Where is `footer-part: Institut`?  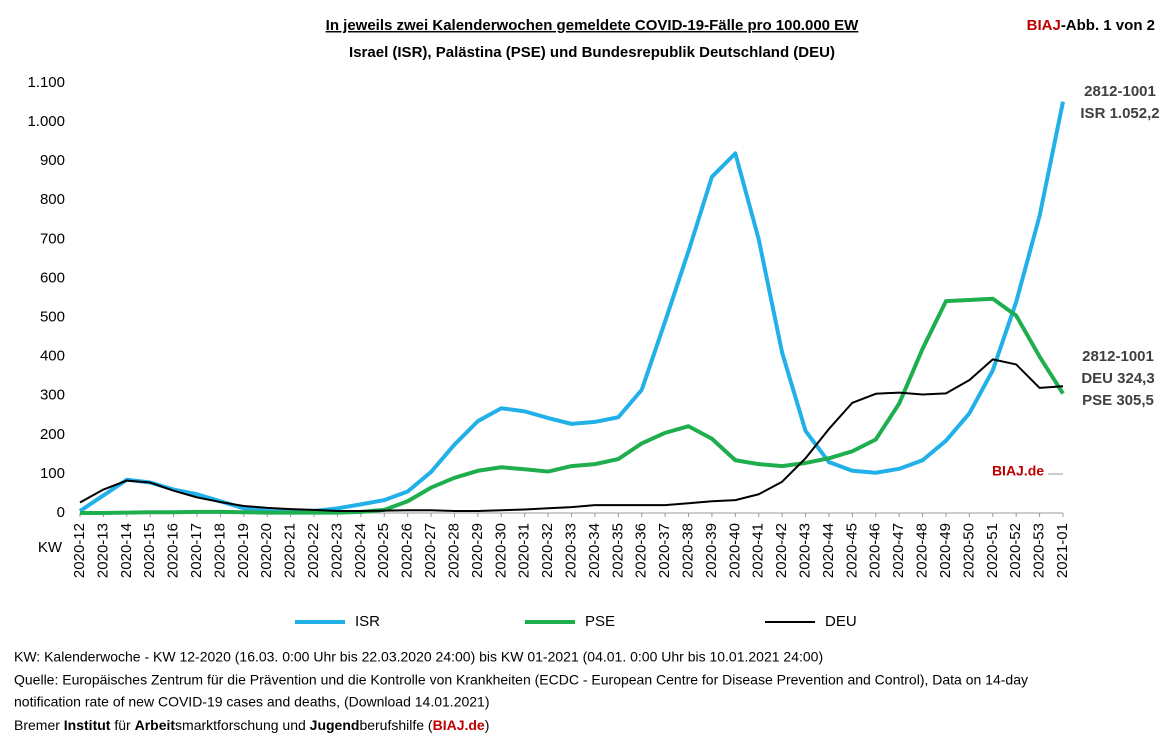
footer-part: Institut is located at coordinates (87, 725).